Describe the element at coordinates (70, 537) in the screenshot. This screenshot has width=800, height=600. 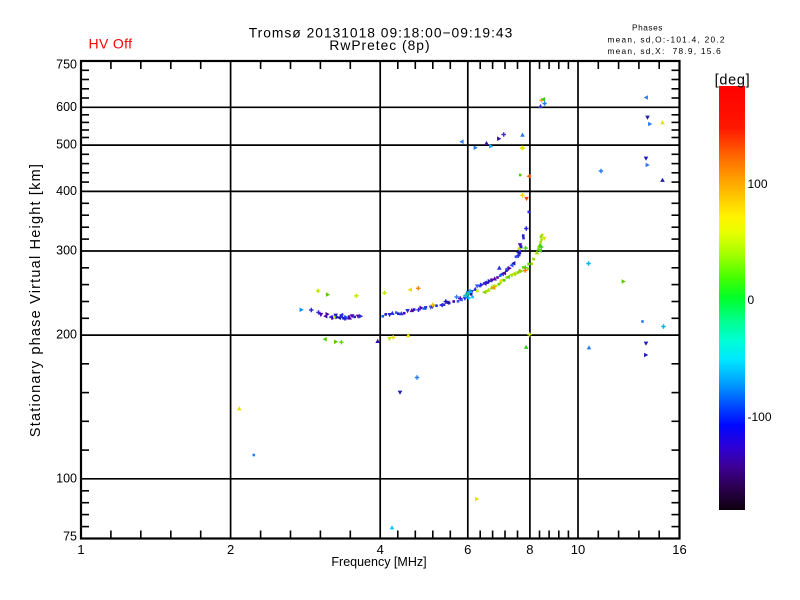
I see `svg-text: 75` at that location.